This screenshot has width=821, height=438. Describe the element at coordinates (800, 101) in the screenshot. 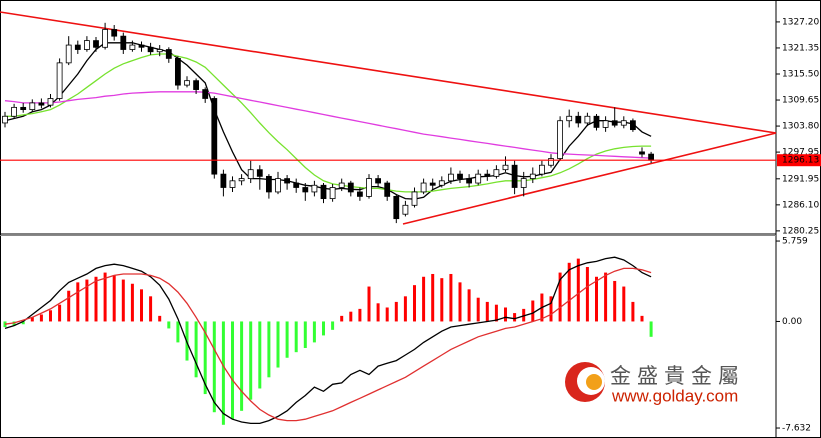

I see `y-tick-label: 1309.65` at that location.